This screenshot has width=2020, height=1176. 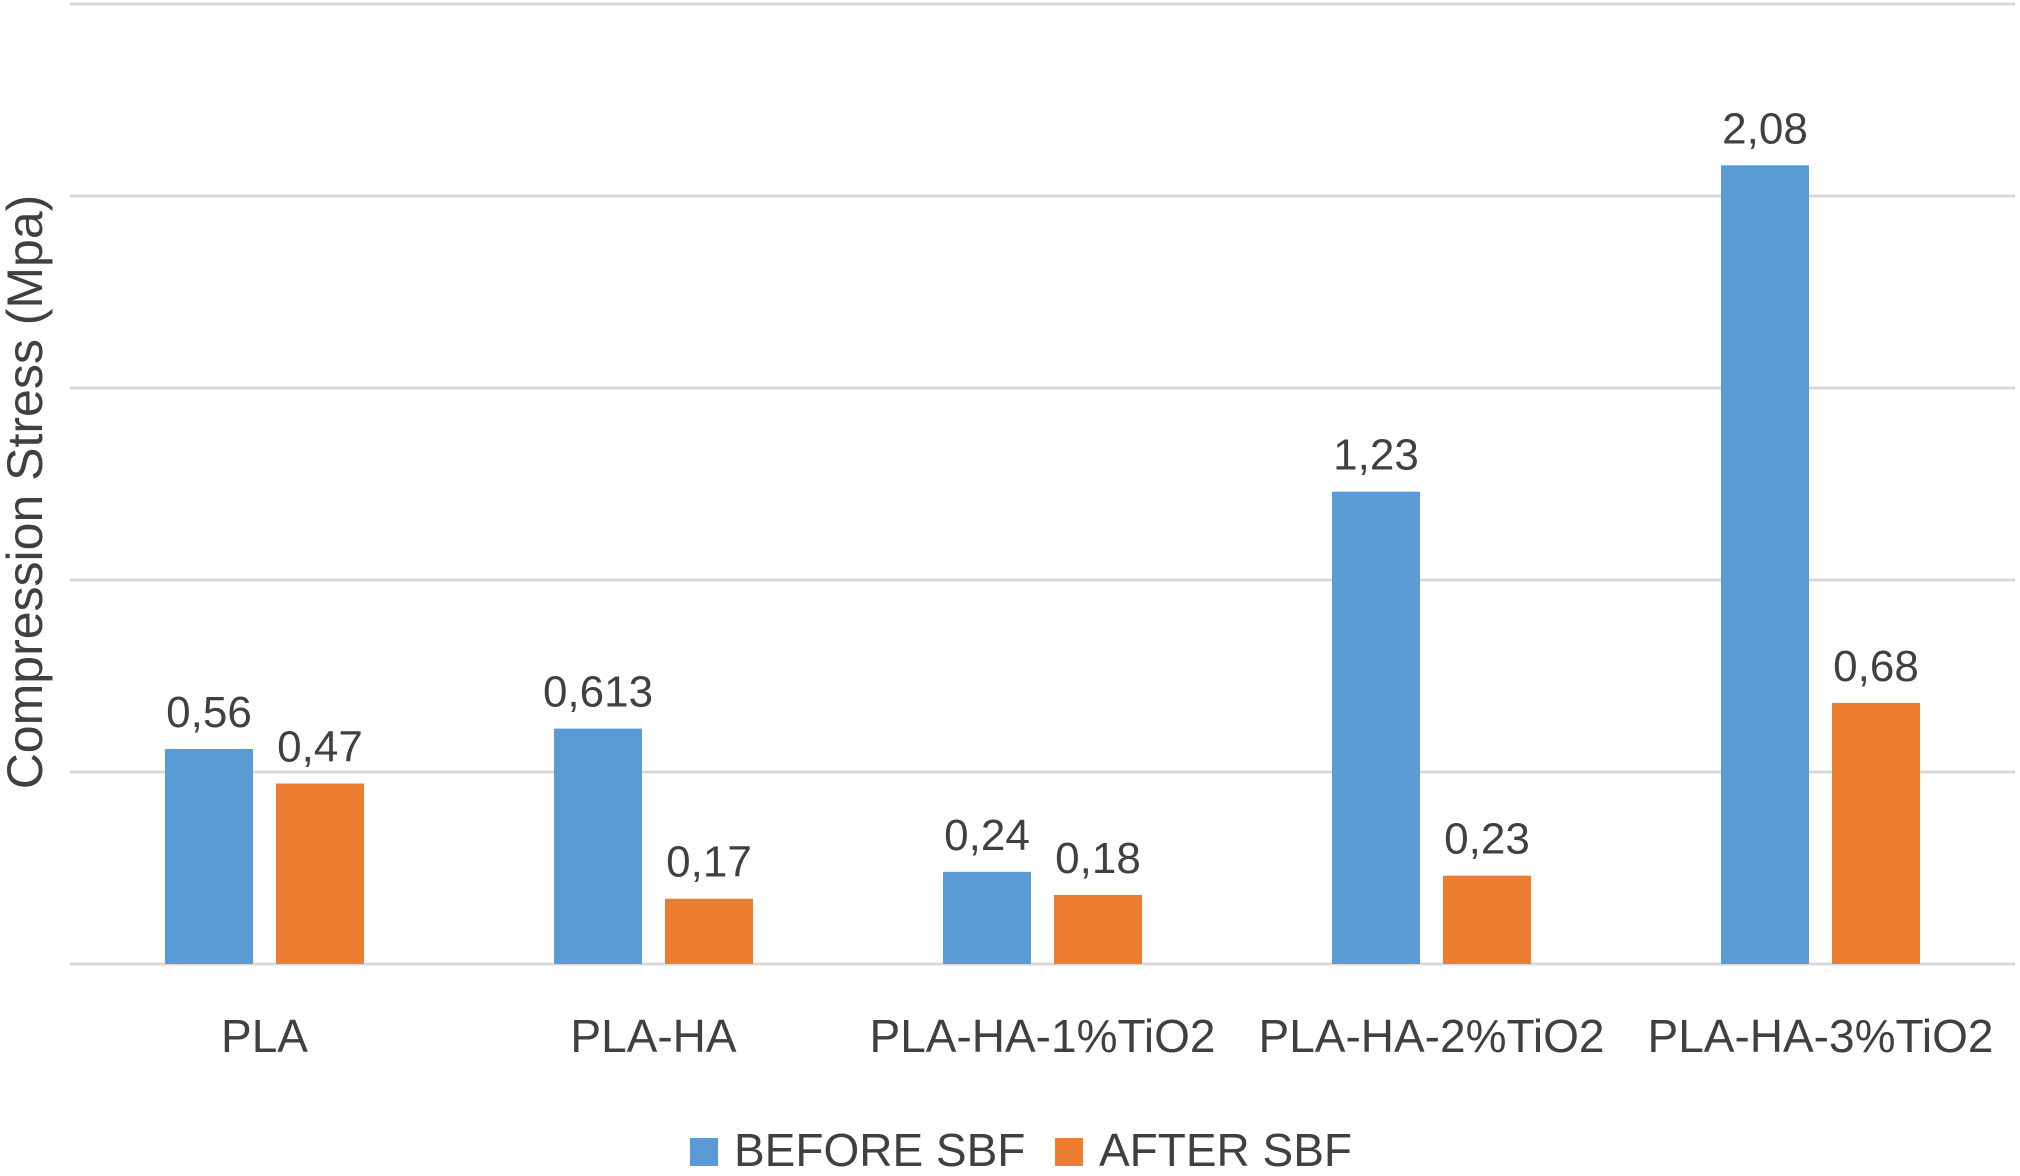 I want to click on legend: BEFORE SBF AFTER SBF, so click(x=1021, y=1150).